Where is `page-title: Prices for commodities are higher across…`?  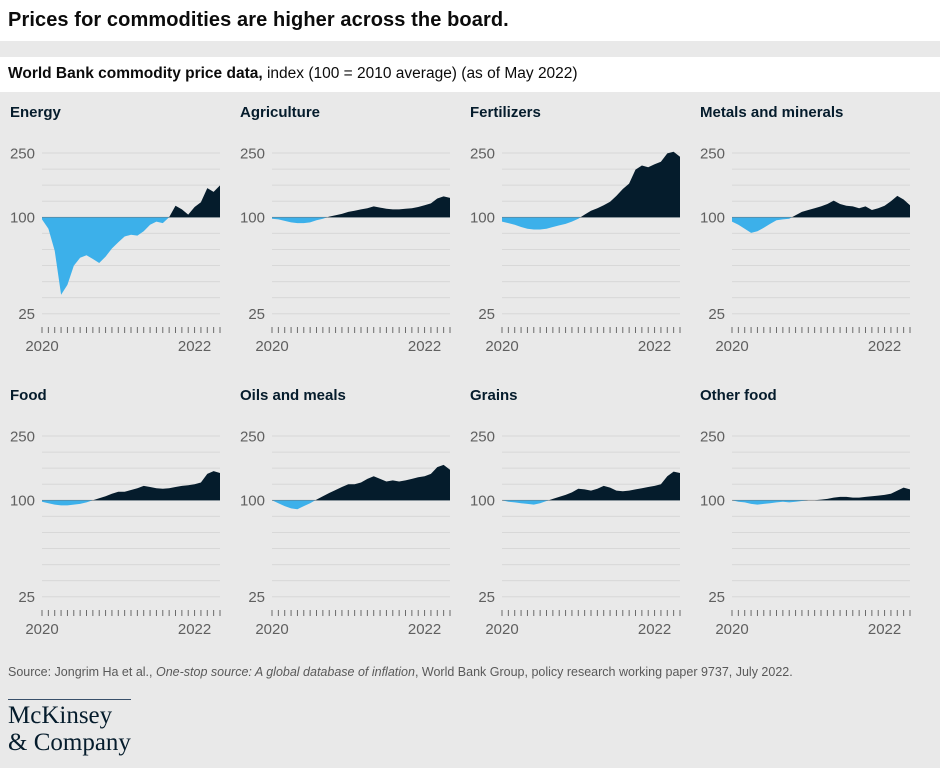
page-title: Prices for commodities are higher across… is located at coordinates (258, 20).